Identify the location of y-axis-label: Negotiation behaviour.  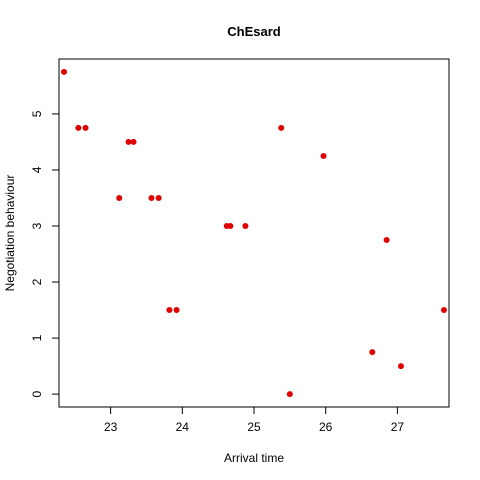
(10, 233).